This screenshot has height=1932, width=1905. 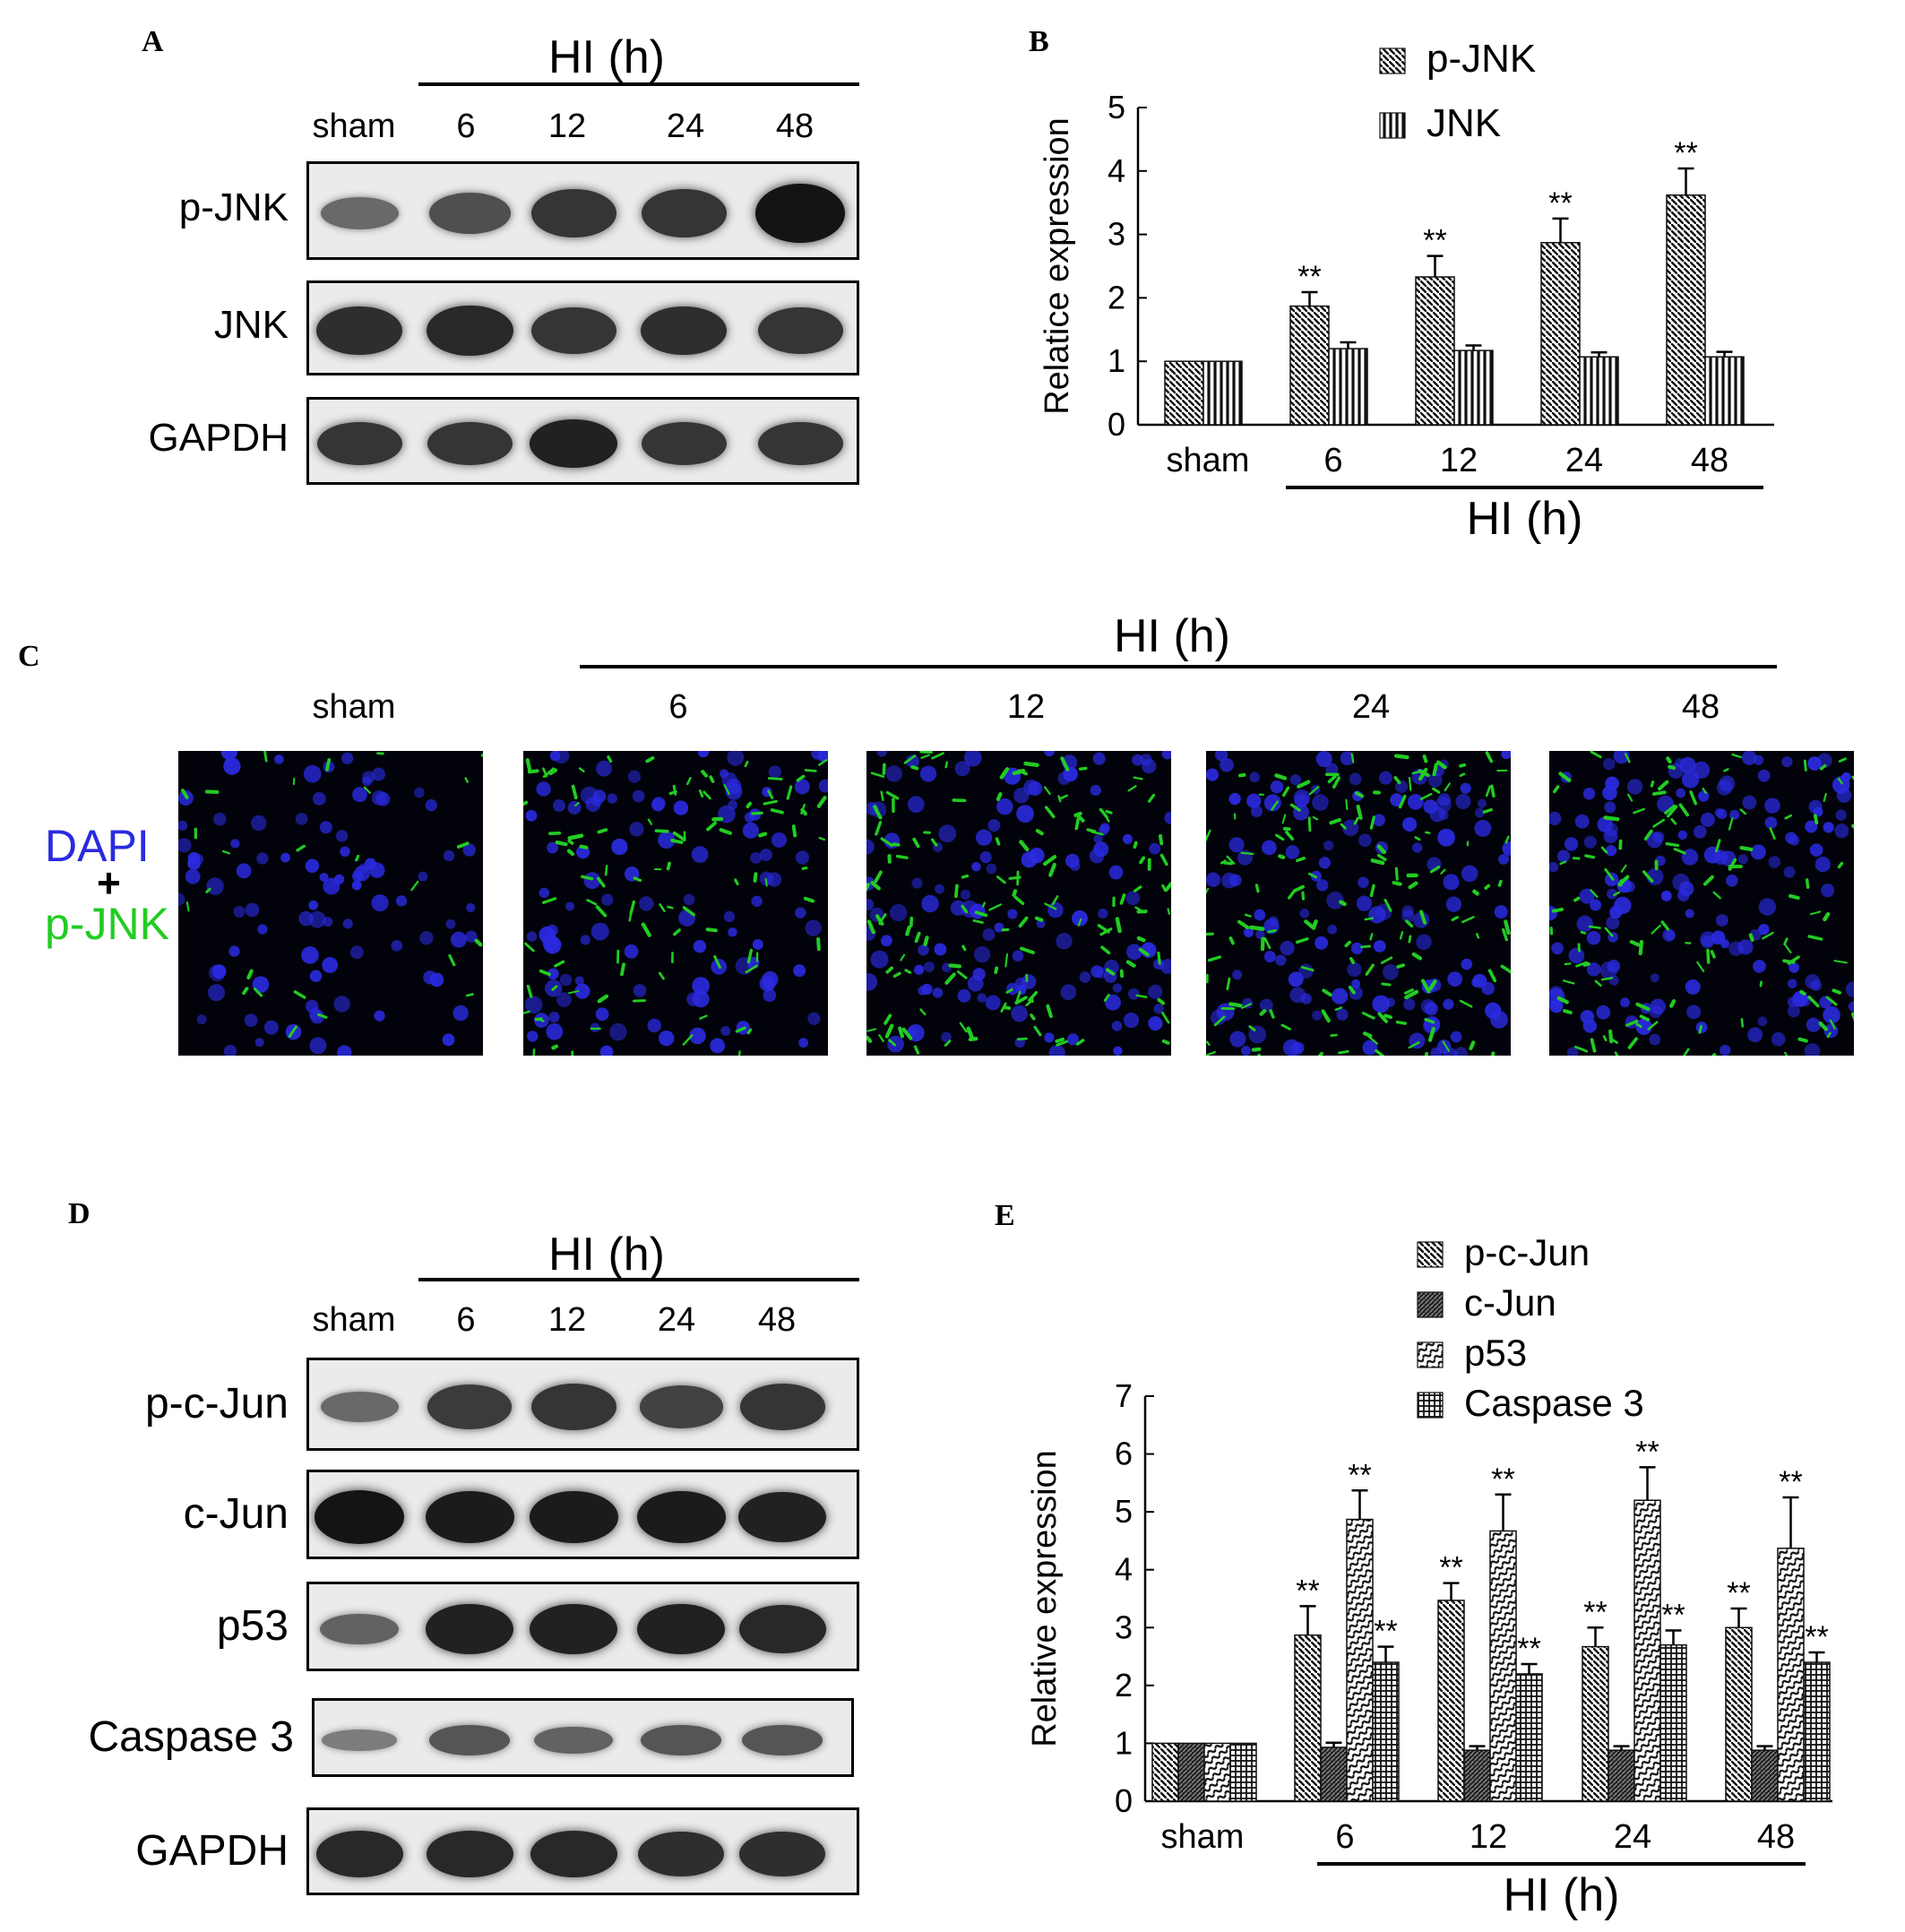 I want to click on y-tick-label: 3, so click(x=1116, y=234).